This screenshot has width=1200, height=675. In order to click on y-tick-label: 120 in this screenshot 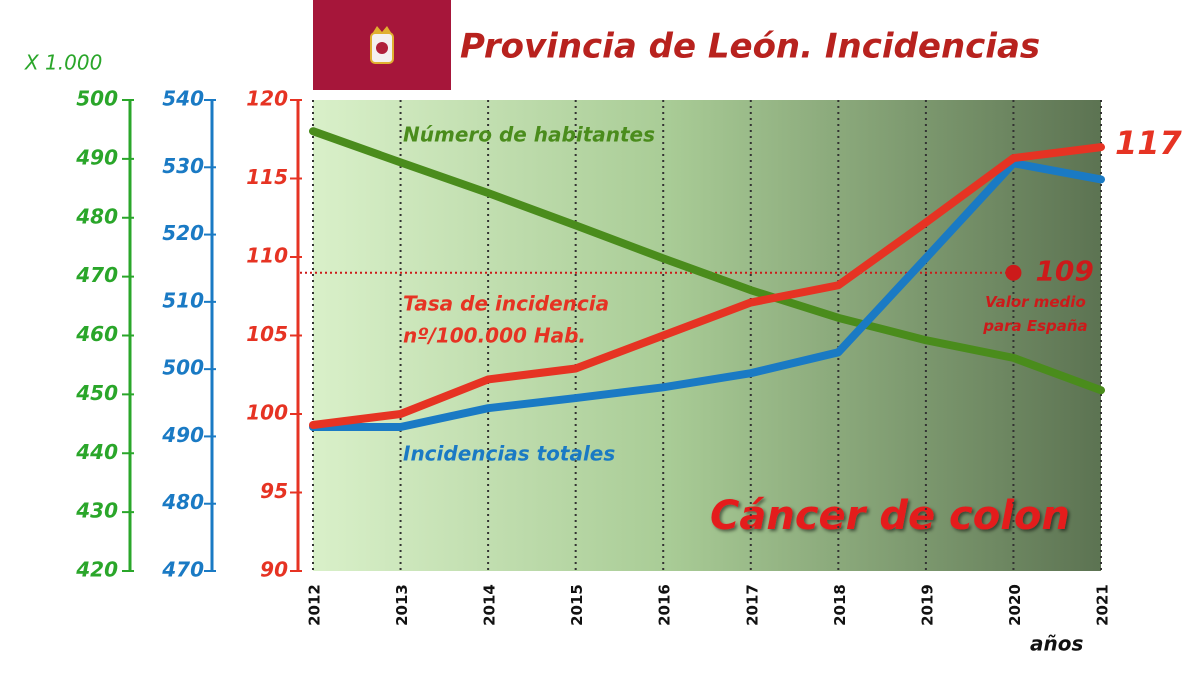, I will do `click(267, 99)`.